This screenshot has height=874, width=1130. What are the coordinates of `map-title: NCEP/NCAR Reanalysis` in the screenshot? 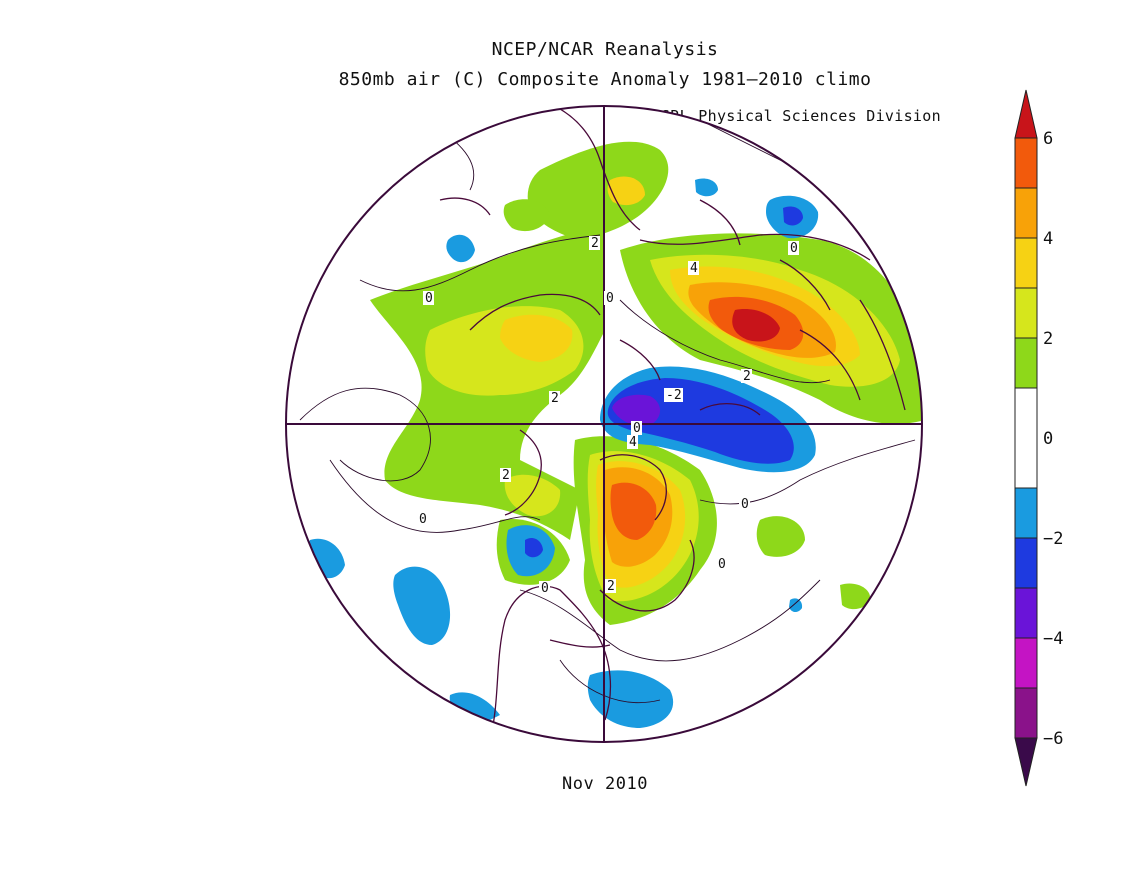 It's located at (605, 49).